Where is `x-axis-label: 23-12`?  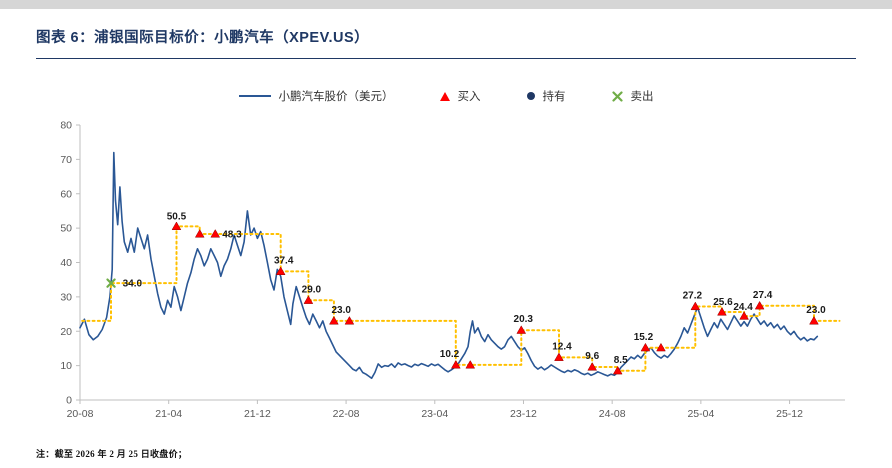 x-axis-label: 23-12 is located at coordinates (523, 414).